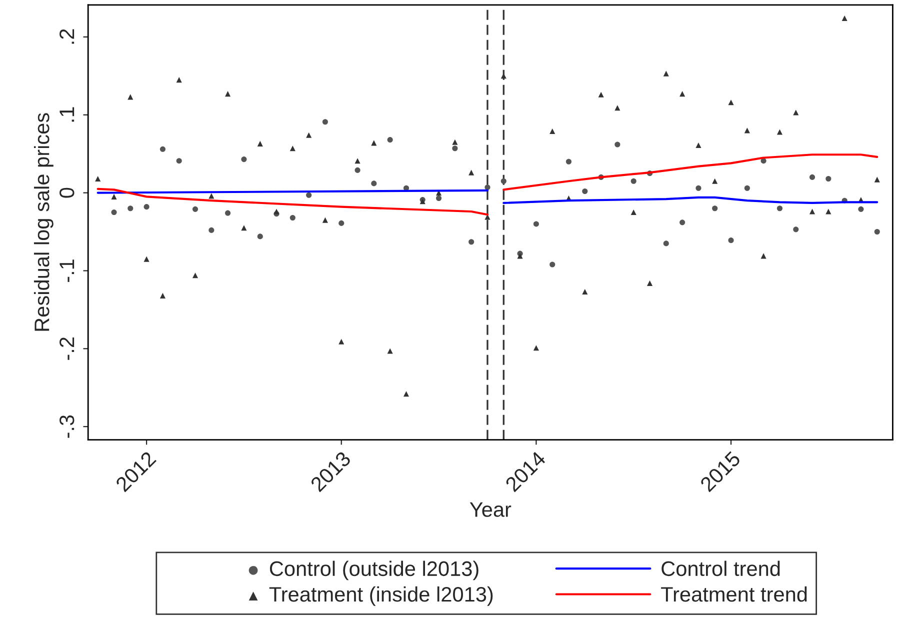 Image resolution: width=899 pixels, height=623 pixels. Describe the element at coordinates (67, 193) in the screenshot. I see `y-tick-label: 0` at that location.